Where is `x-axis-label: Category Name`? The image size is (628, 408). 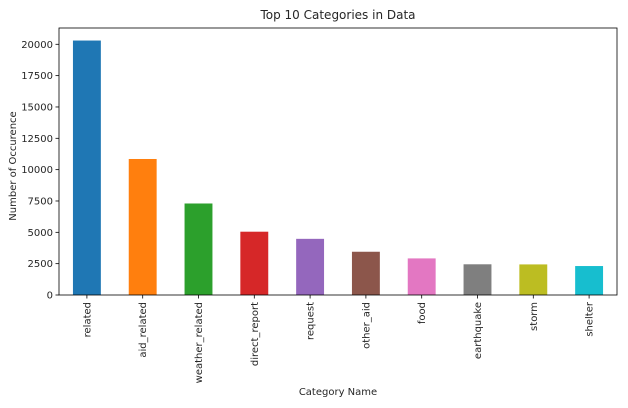 x-axis-label: Category Name is located at coordinates (338, 392).